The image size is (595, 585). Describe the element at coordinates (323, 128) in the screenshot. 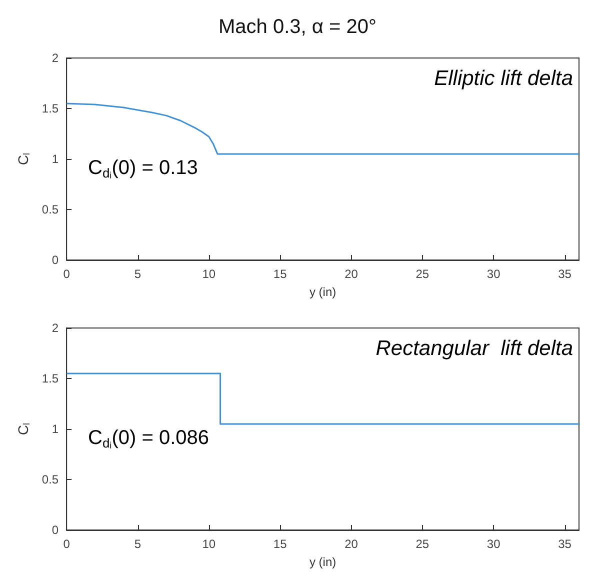

I see `line-series` at that location.